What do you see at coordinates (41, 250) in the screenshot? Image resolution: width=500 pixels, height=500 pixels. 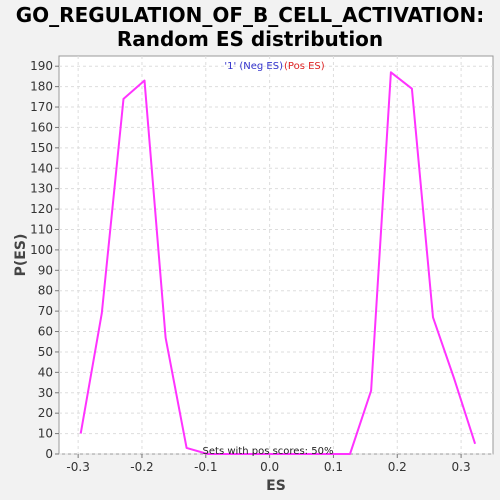 I see `y-tick-label: 100` at bounding box center [41, 250].